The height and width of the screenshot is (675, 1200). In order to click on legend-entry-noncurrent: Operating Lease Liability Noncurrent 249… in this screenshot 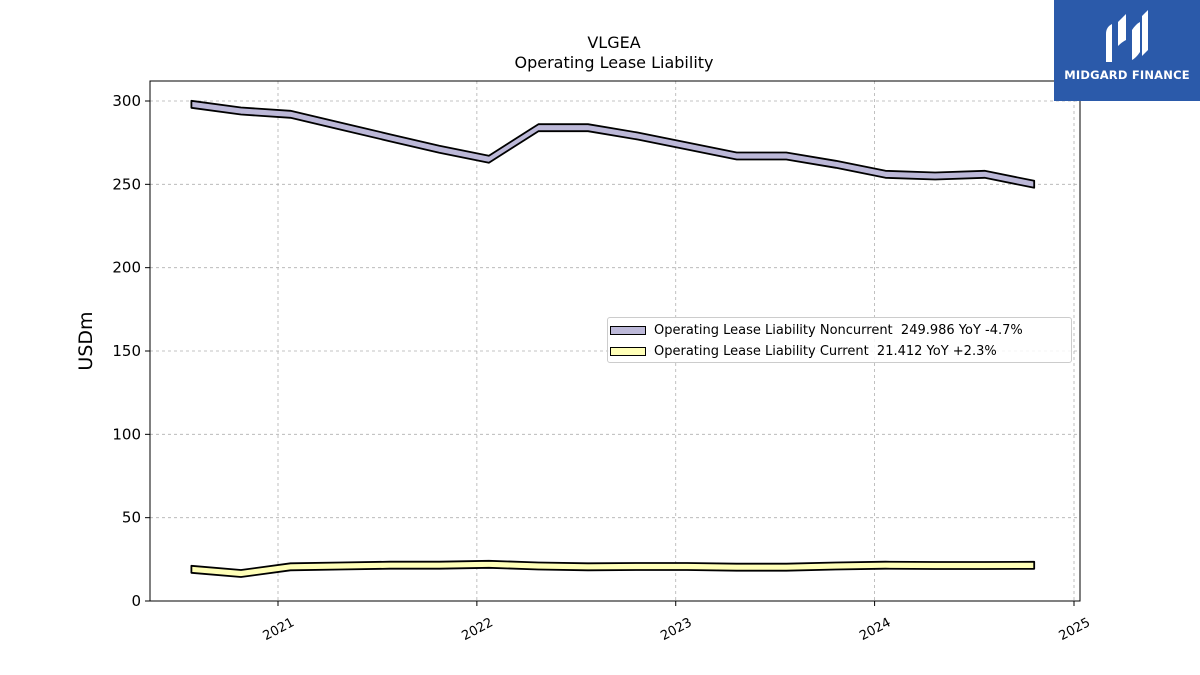, I will do `click(815, 330)`.